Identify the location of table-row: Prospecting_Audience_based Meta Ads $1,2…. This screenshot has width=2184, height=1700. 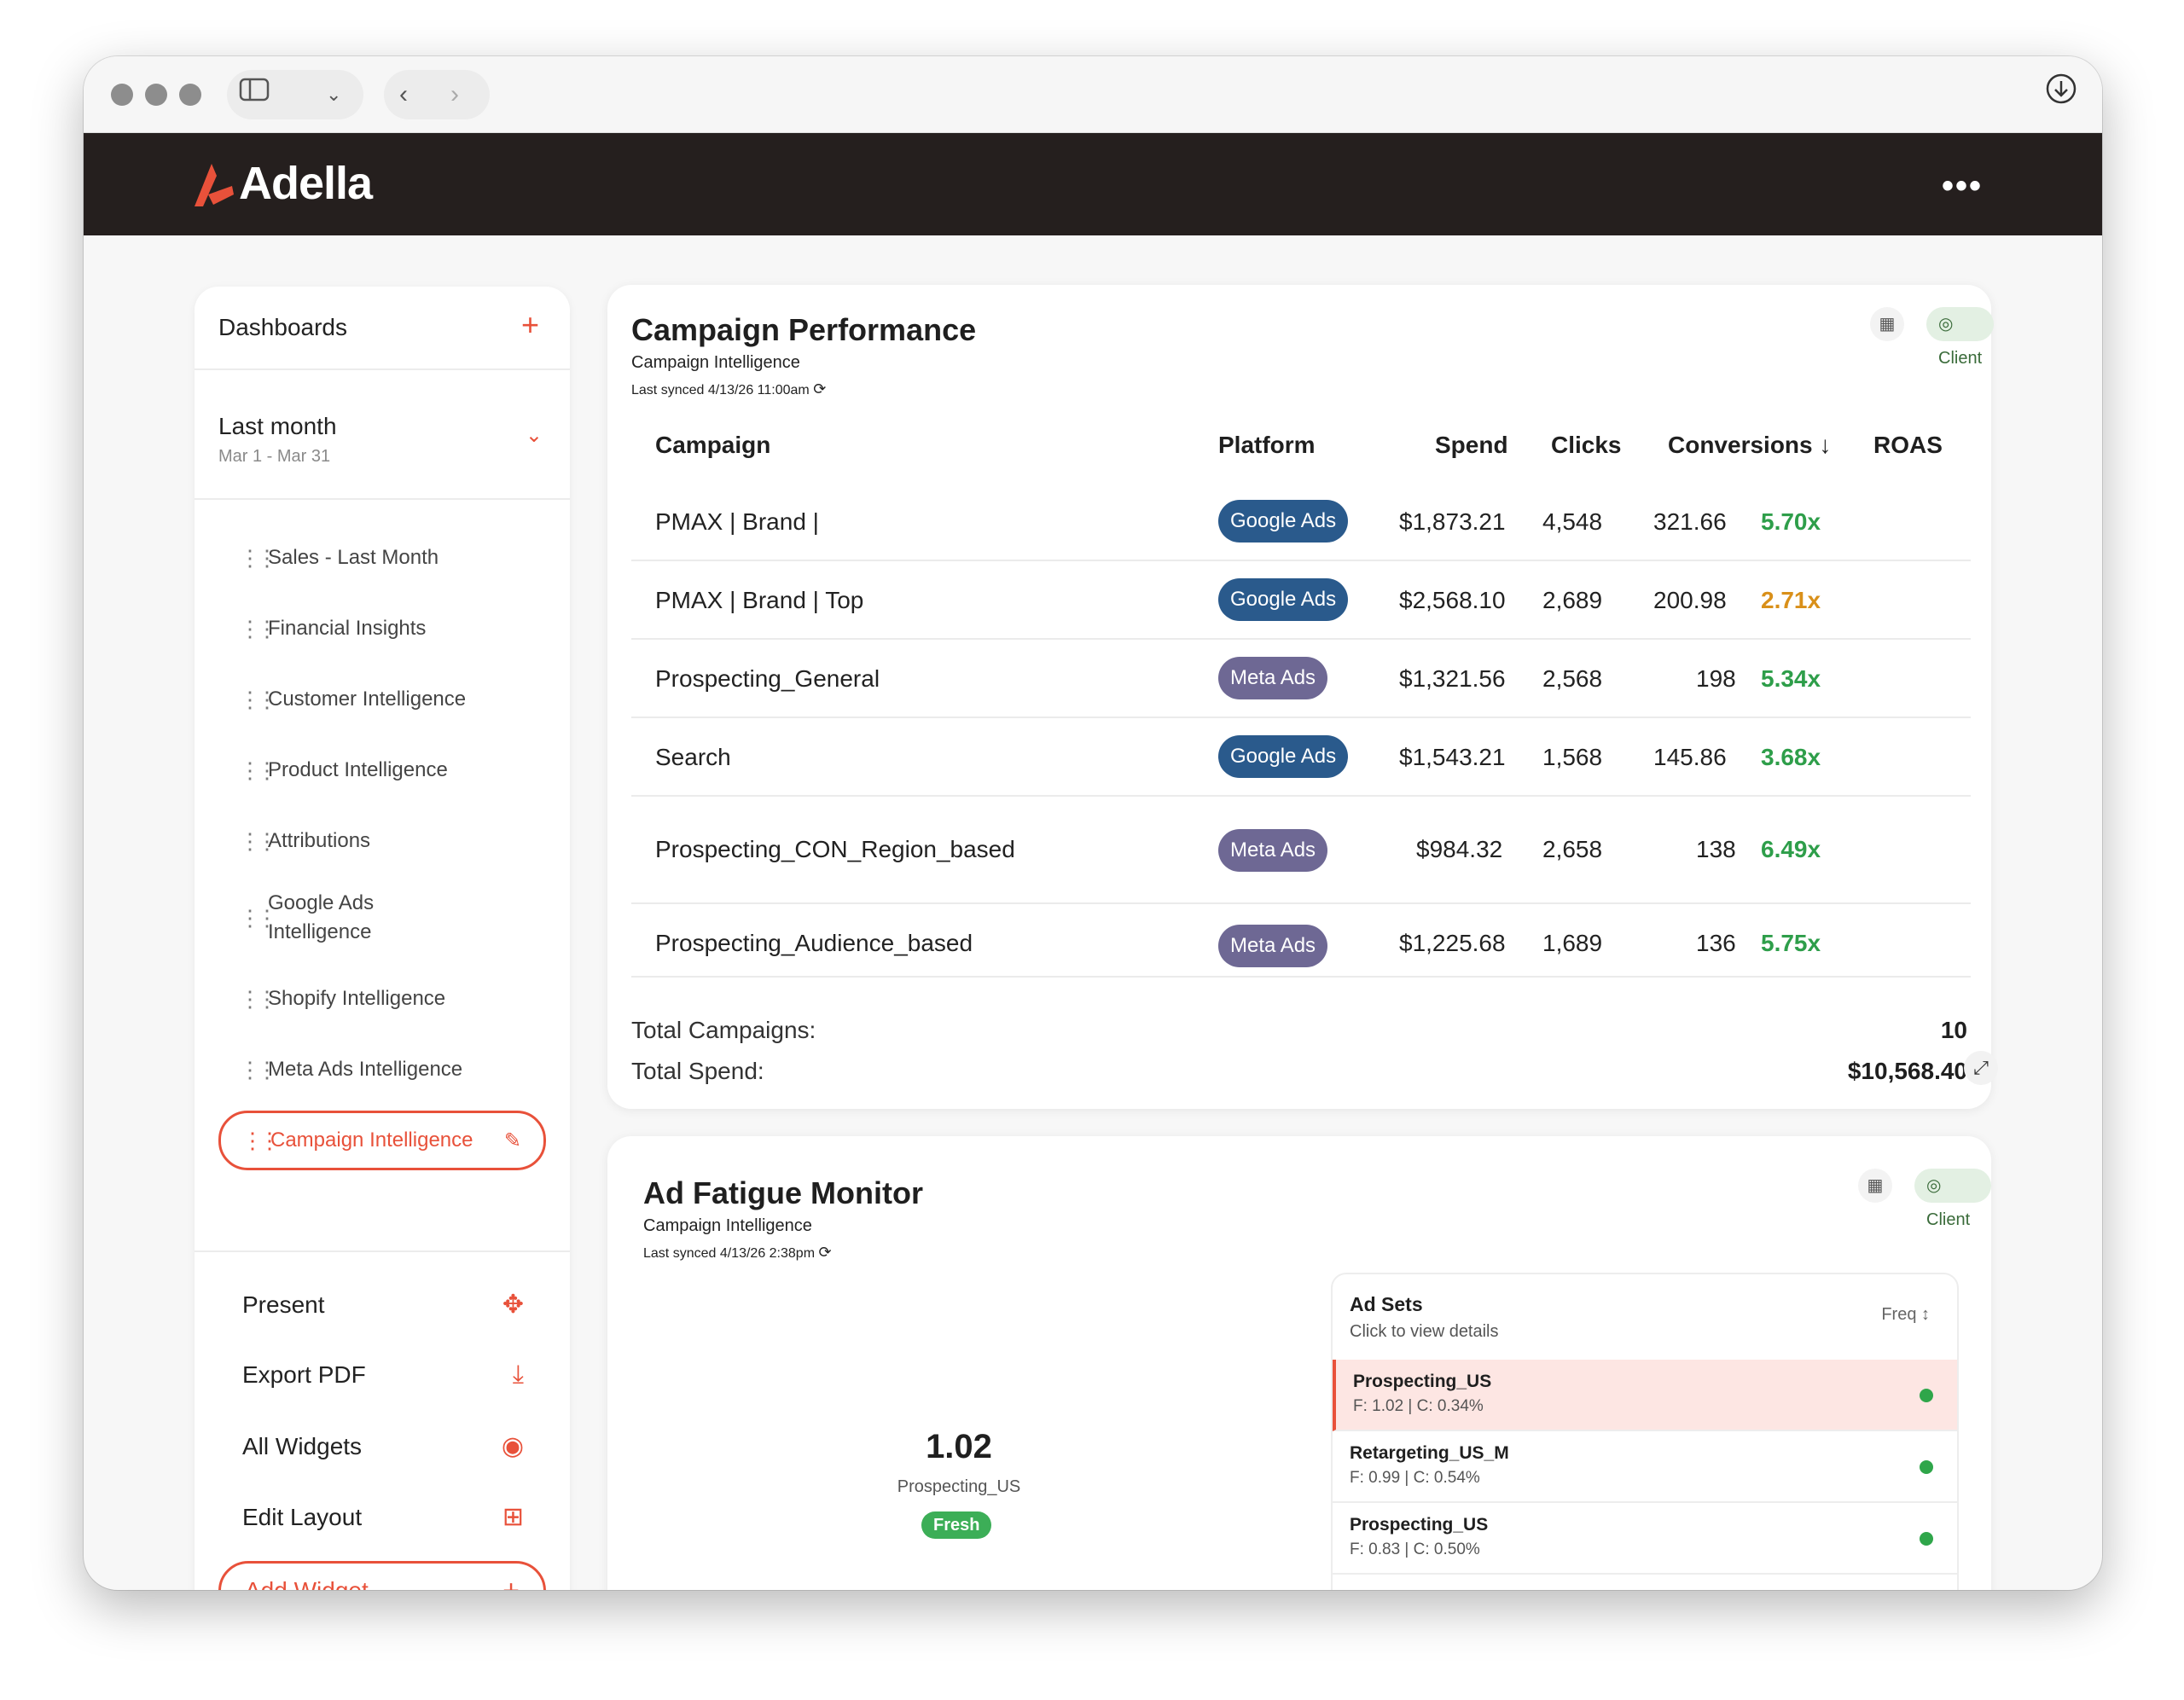
(1301, 941).